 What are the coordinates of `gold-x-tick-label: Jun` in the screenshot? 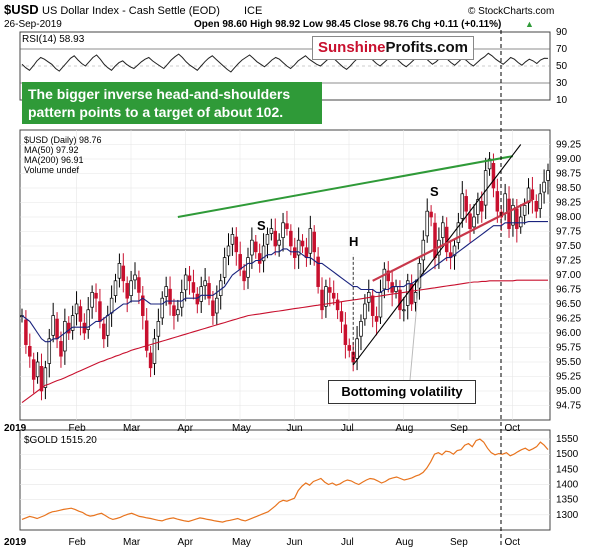 It's located at (295, 542).